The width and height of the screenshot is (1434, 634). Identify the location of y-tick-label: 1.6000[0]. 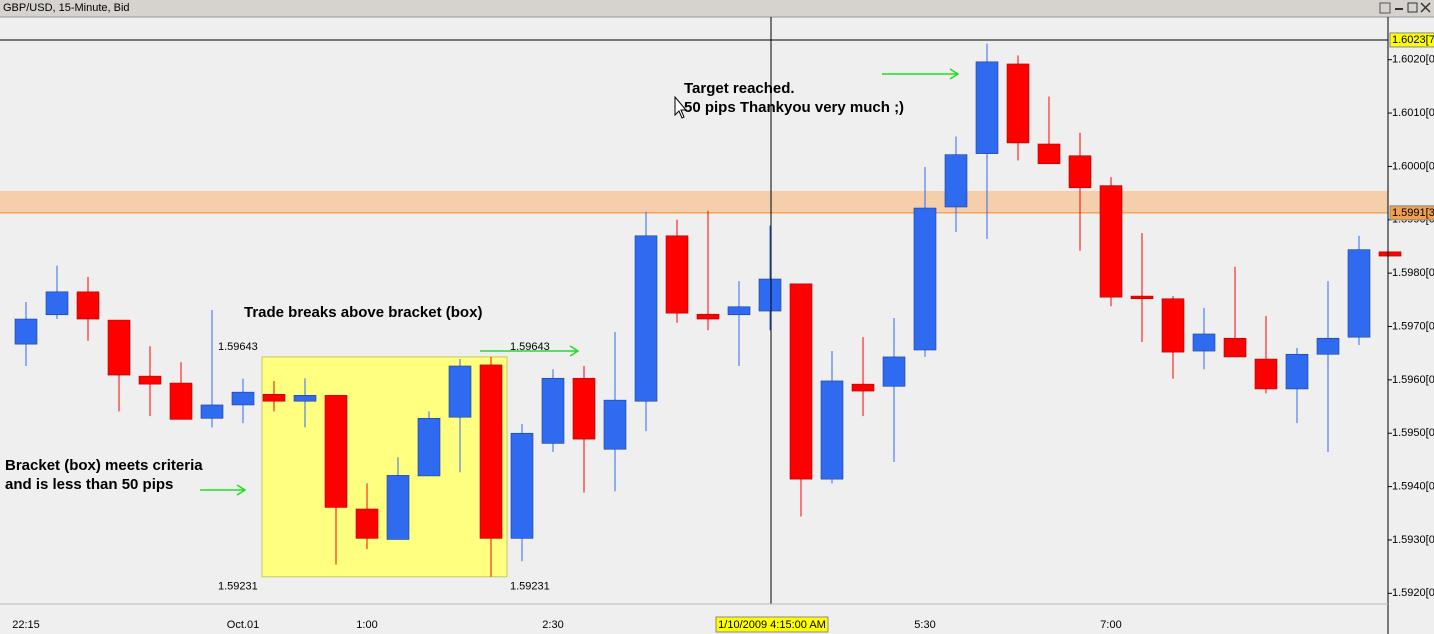
(1413, 166).